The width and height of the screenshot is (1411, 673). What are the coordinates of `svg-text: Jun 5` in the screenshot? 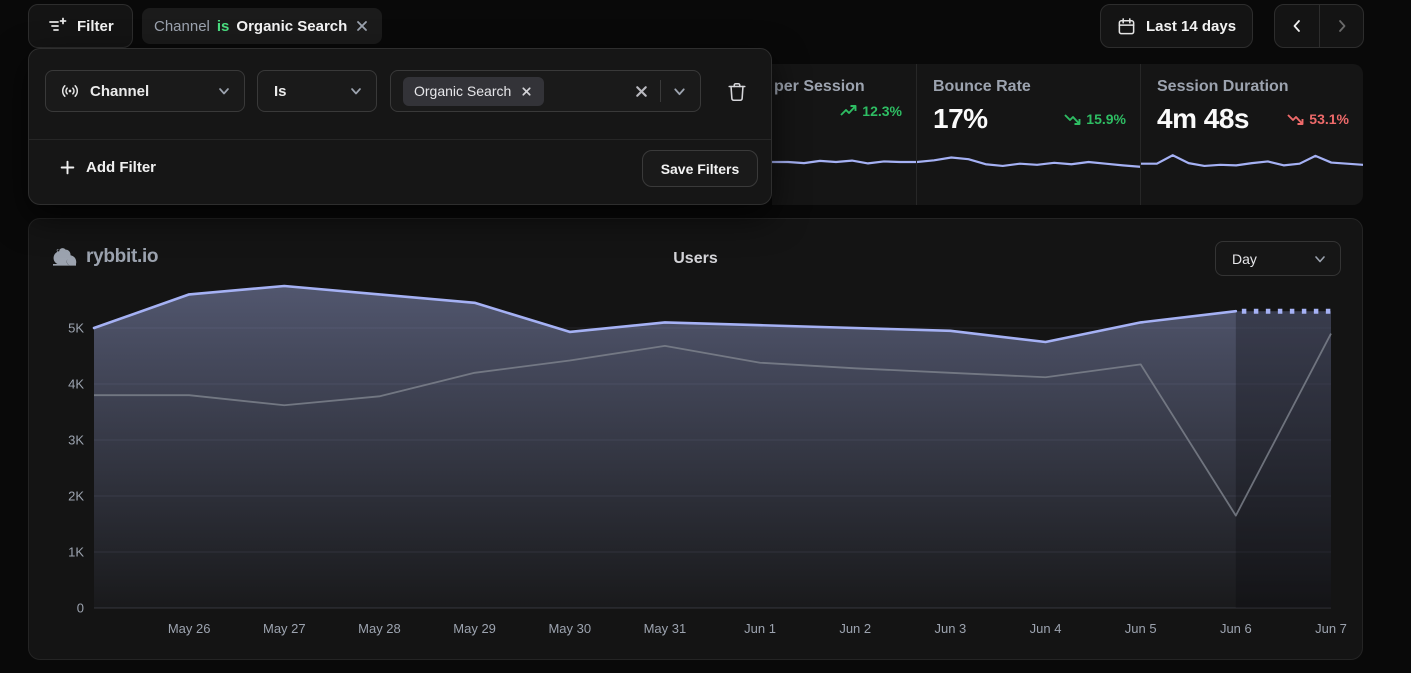 It's located at (1141, 628).